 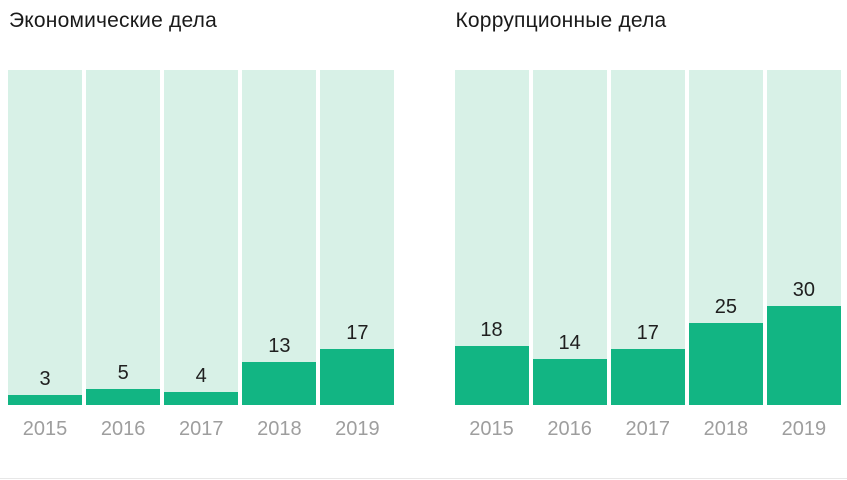 I want to click on chart-title: Коррупционные дела, so click(x=561, y=20).